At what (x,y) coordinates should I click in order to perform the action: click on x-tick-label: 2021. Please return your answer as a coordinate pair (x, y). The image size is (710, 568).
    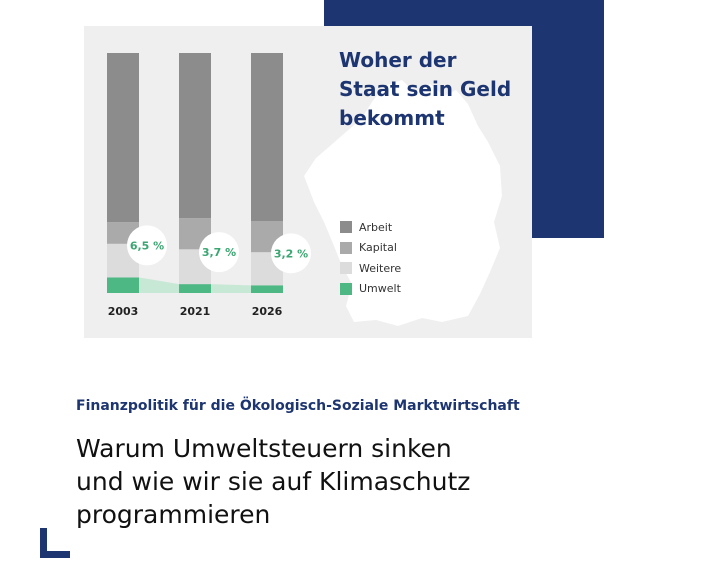
    Looking at the image, I should click on (195, 311).